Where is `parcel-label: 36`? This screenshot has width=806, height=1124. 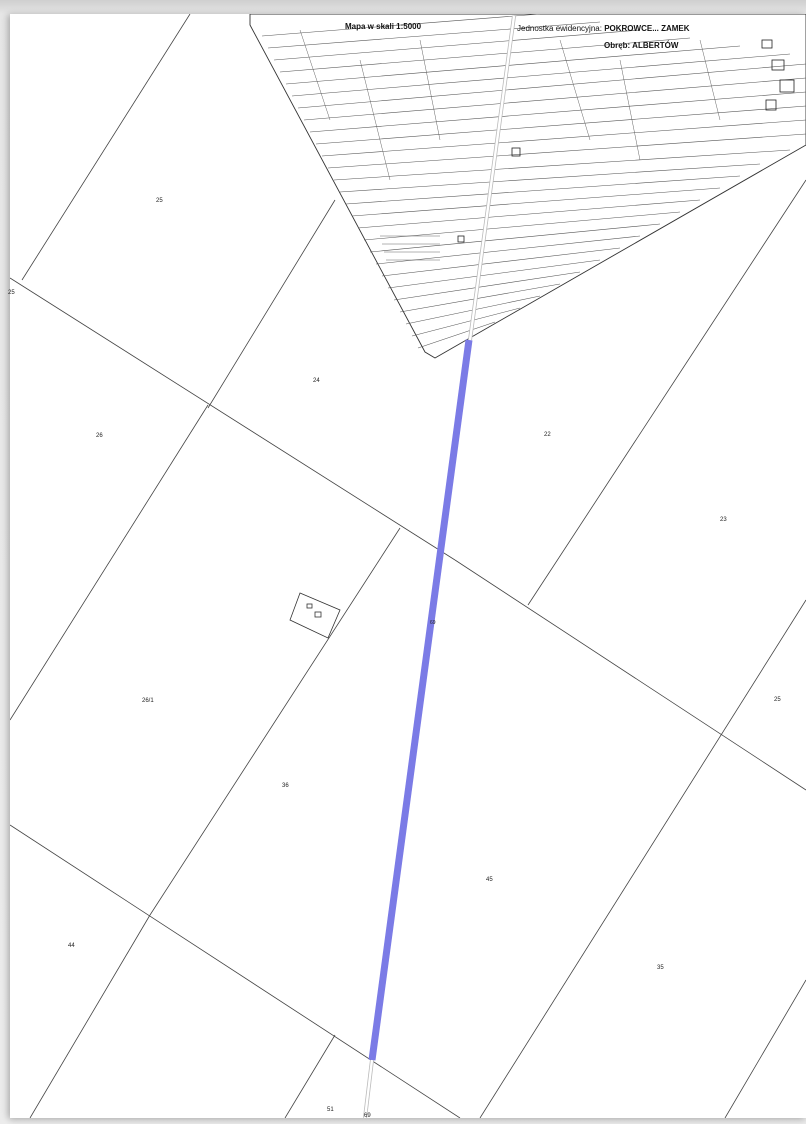 parcel-label: 36 is located at coordinates (285, 786).